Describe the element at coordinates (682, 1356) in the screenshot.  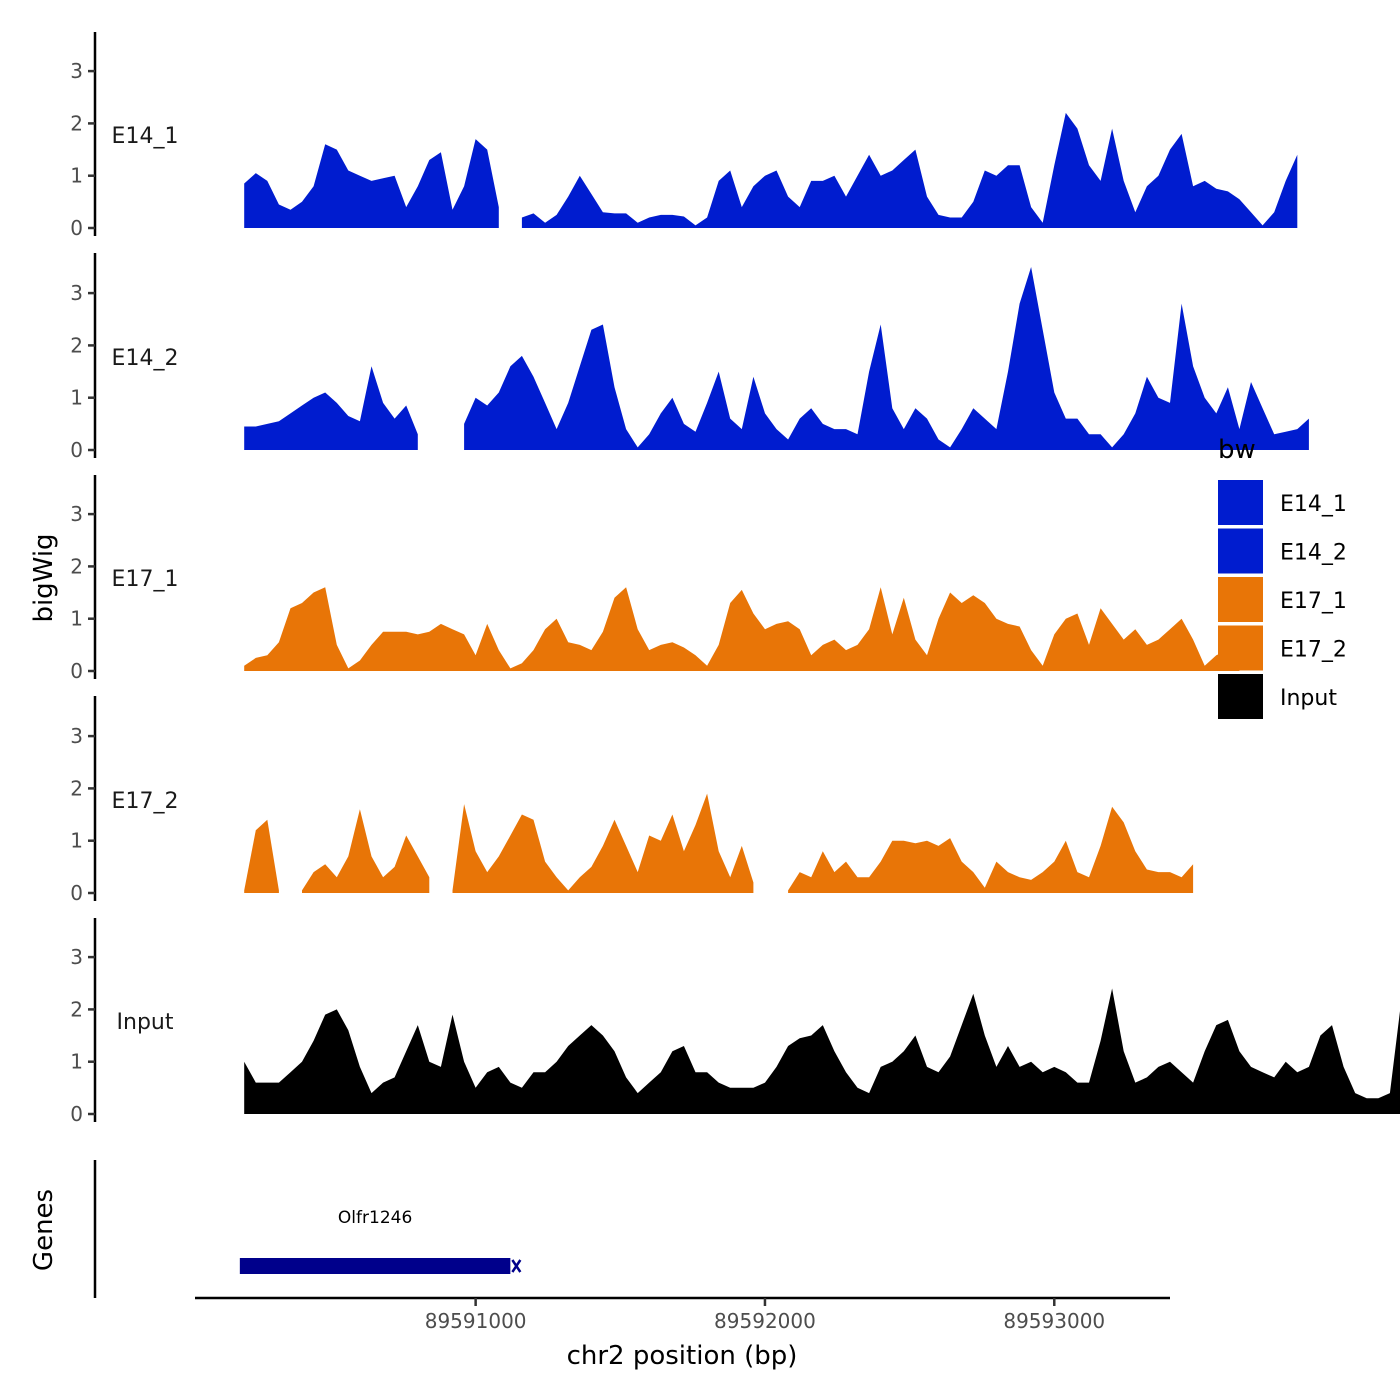
I see `x-axis-title: chr2 position (bp)` at that location.